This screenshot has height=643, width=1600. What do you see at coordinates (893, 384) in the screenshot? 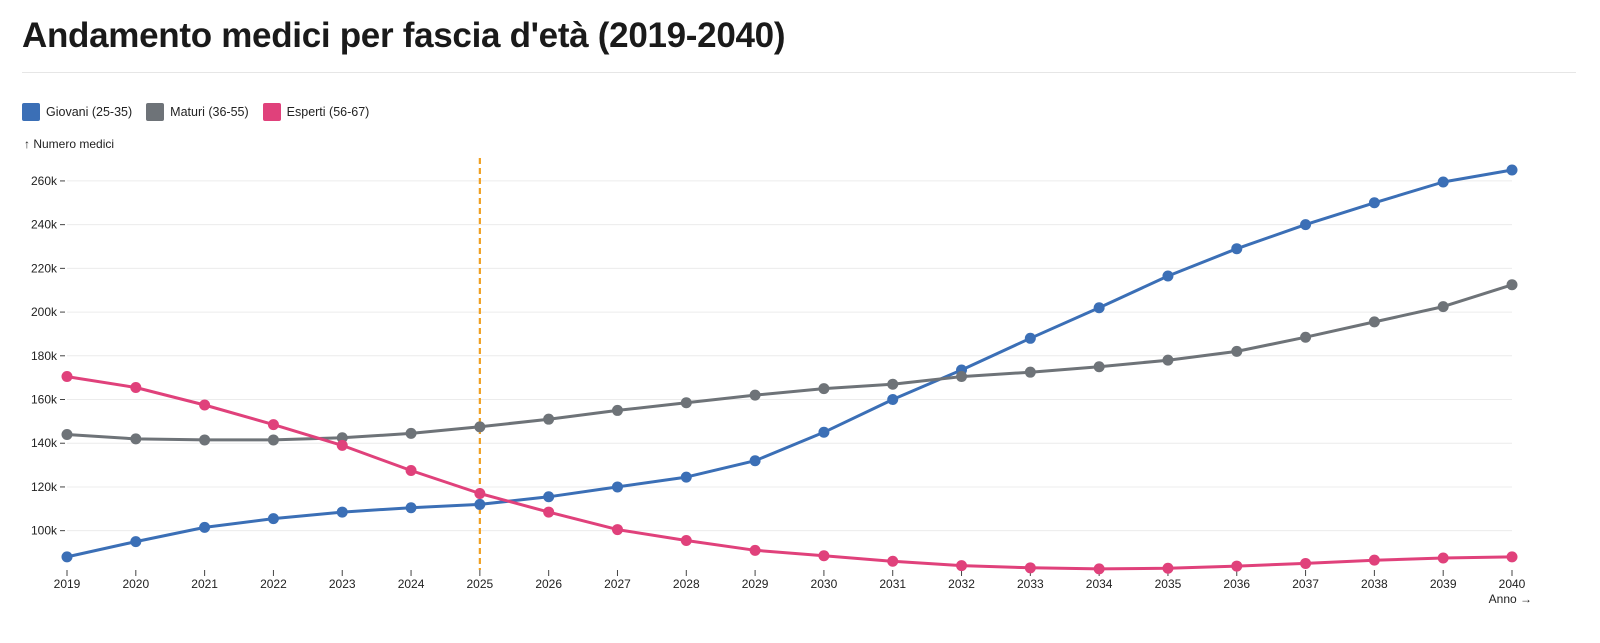
I see `data-point-maturi-2031` at bounding box center [893, 384].